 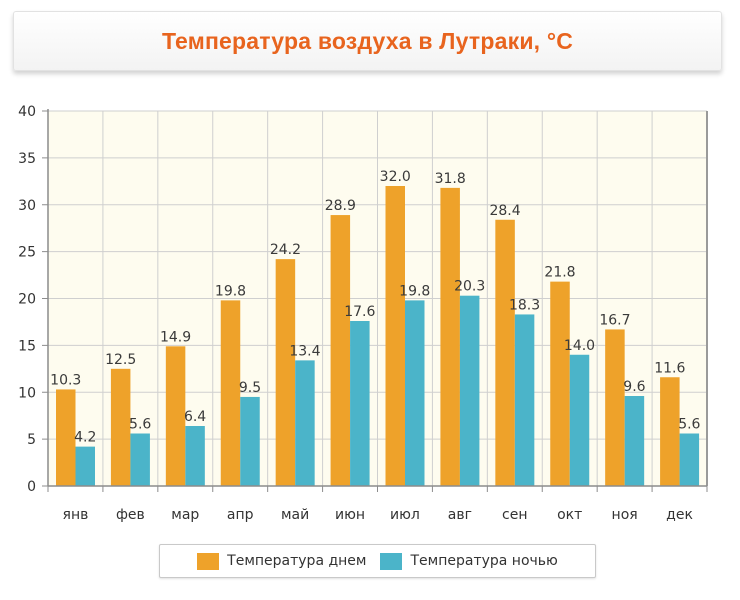 What do you see at coordinates (359, 312) in the screenshot?
I see `data-label-night: 17.6` at bounding box center [359, 312].